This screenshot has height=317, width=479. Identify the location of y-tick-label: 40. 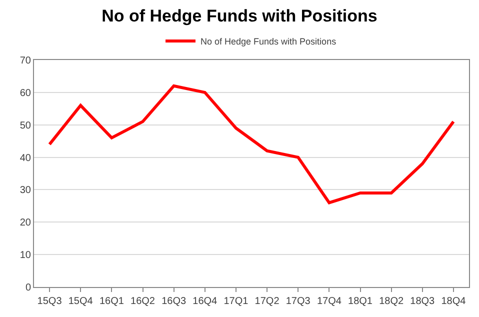
(26, 158).